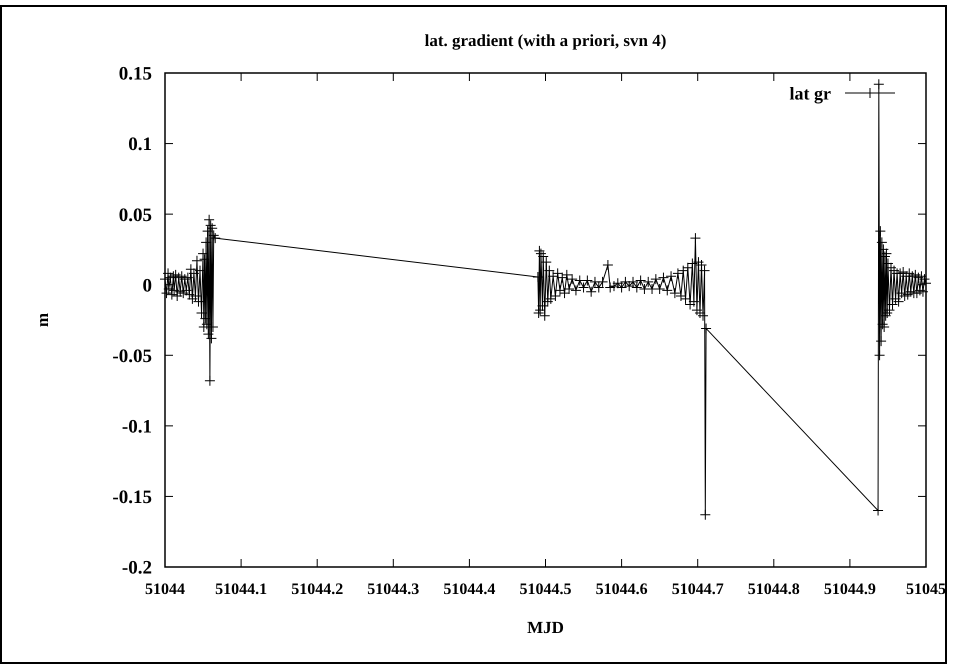 Image resolution: width=956 pixels, height=666 pixels. What do you see at coordinates (137, 568) in the screenshot?
I see `y-tick-label: -0.2` at bounding box center [137, 568].